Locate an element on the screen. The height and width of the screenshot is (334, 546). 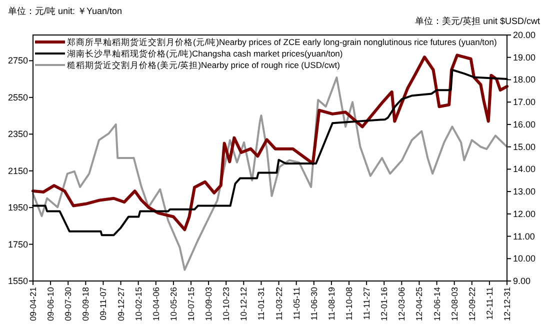
y-tick-label: 2550 is located at coordinates (18, 97).